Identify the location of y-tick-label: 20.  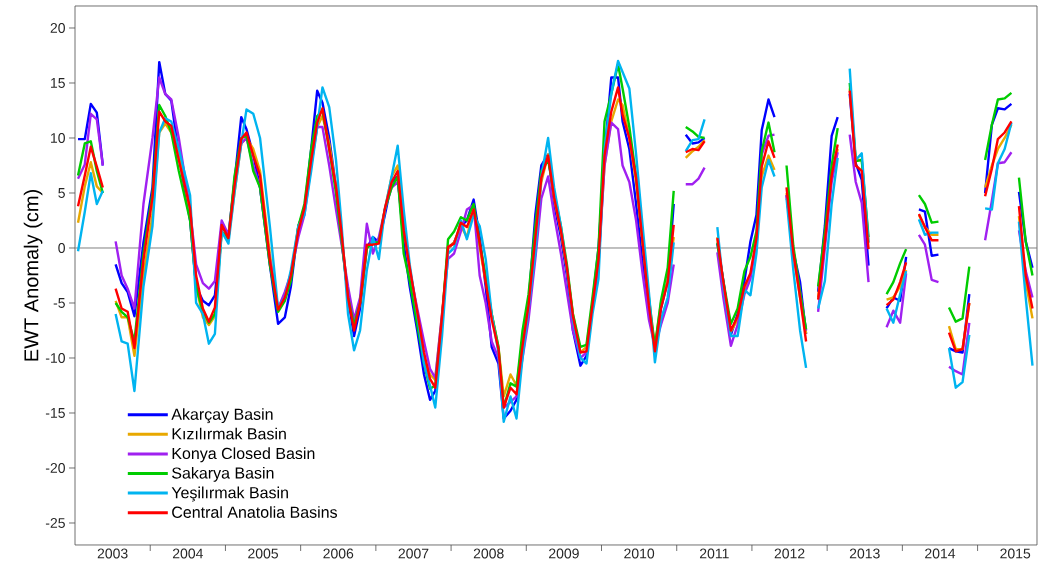
(57, 28).